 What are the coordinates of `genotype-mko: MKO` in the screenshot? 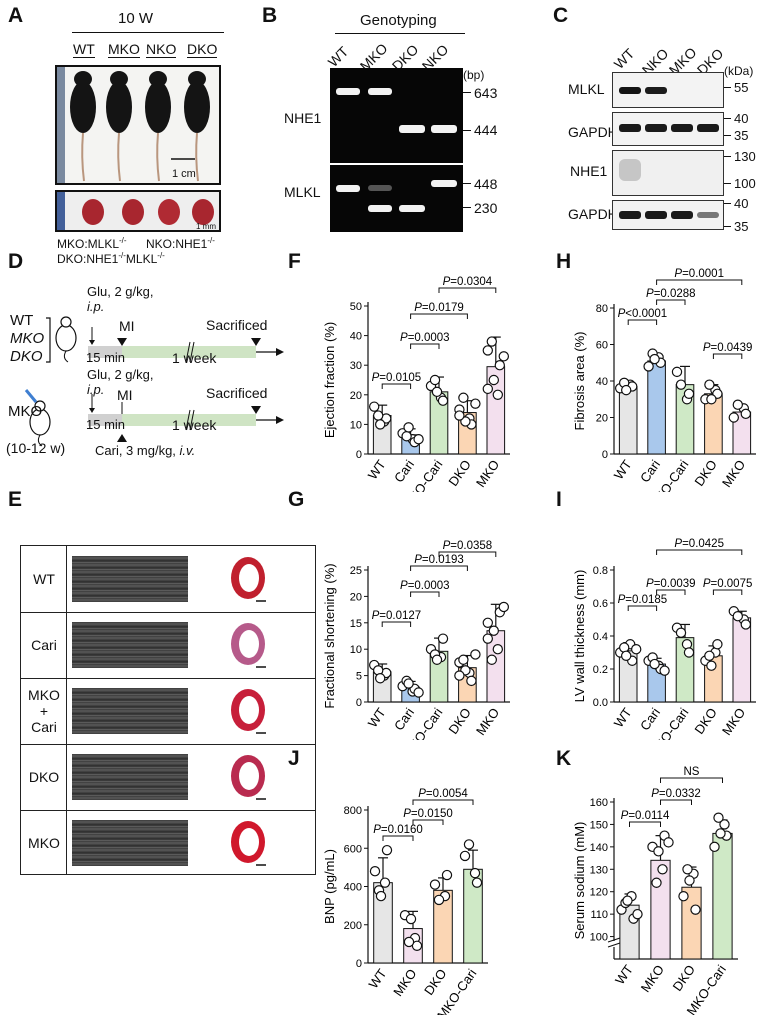 It's located at (124, 49).